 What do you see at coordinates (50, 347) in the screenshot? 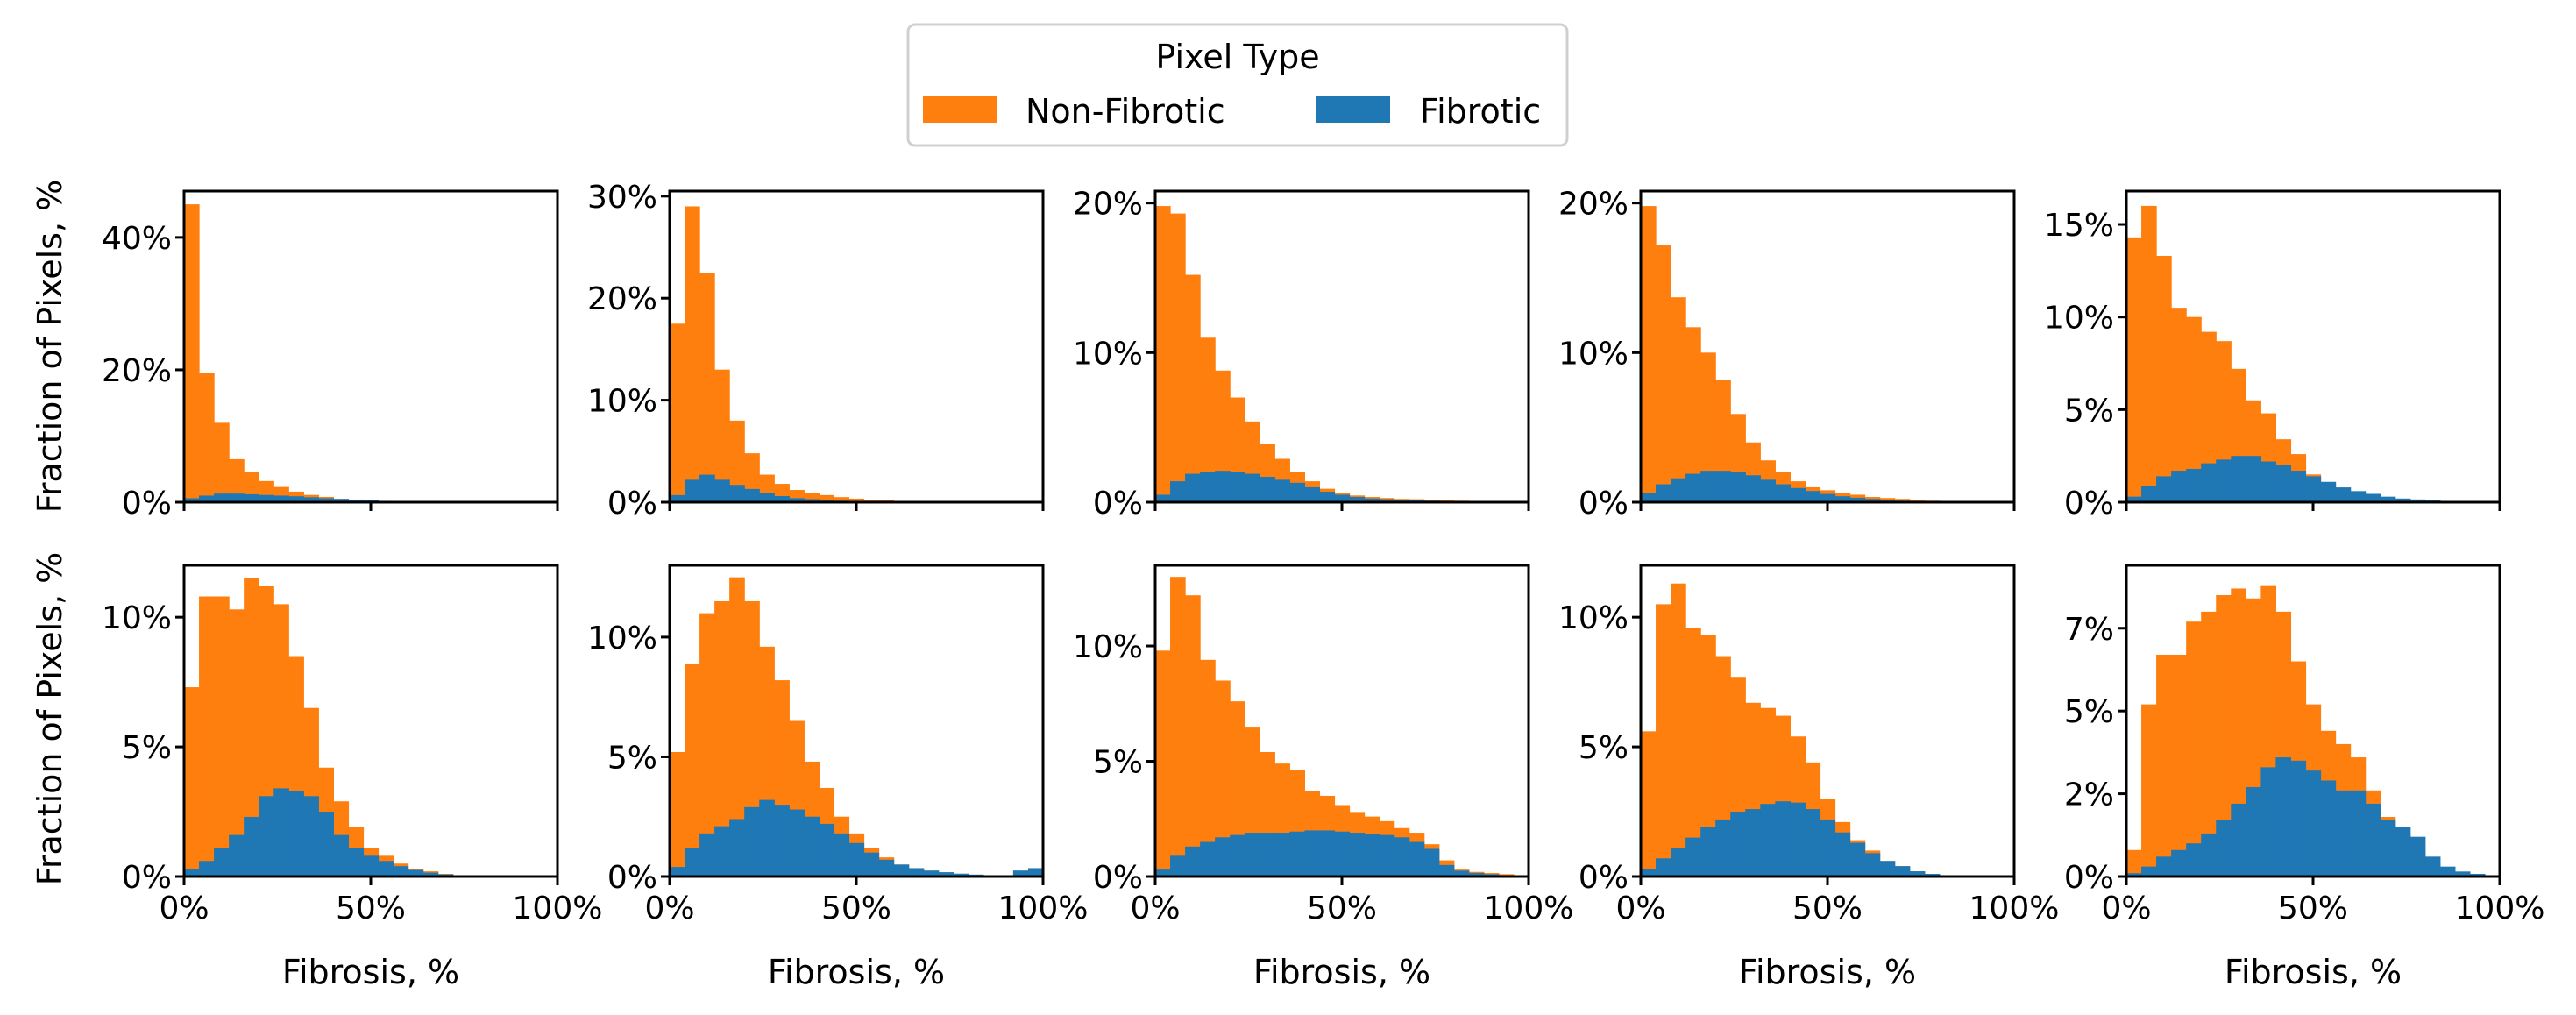
I see `y-axis-label-top-row: Fraction of Pixels, %` at bounding box center [50, 347].